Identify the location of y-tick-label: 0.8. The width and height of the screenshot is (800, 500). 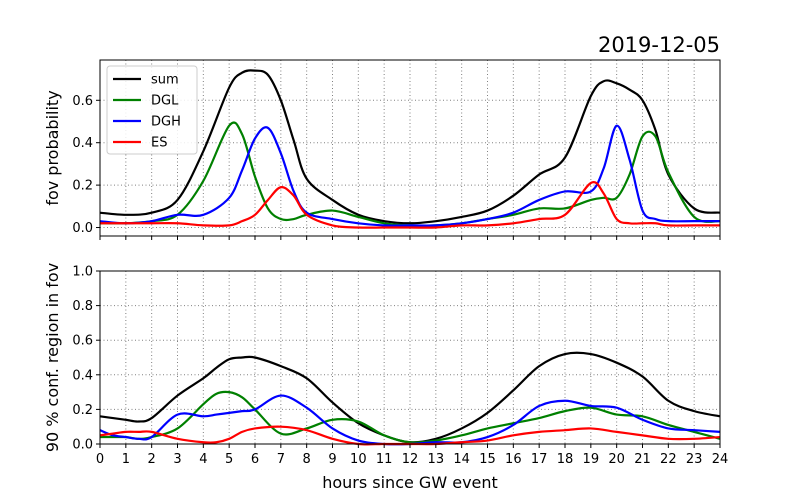
(82, 306).